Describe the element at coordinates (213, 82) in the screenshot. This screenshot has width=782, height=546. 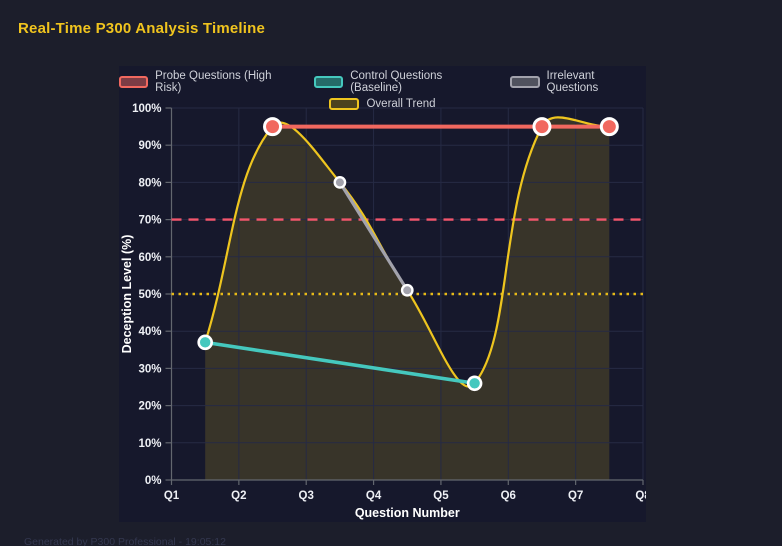
I see `legend-label-probe: Probe Questions (High Risk)` at that location.